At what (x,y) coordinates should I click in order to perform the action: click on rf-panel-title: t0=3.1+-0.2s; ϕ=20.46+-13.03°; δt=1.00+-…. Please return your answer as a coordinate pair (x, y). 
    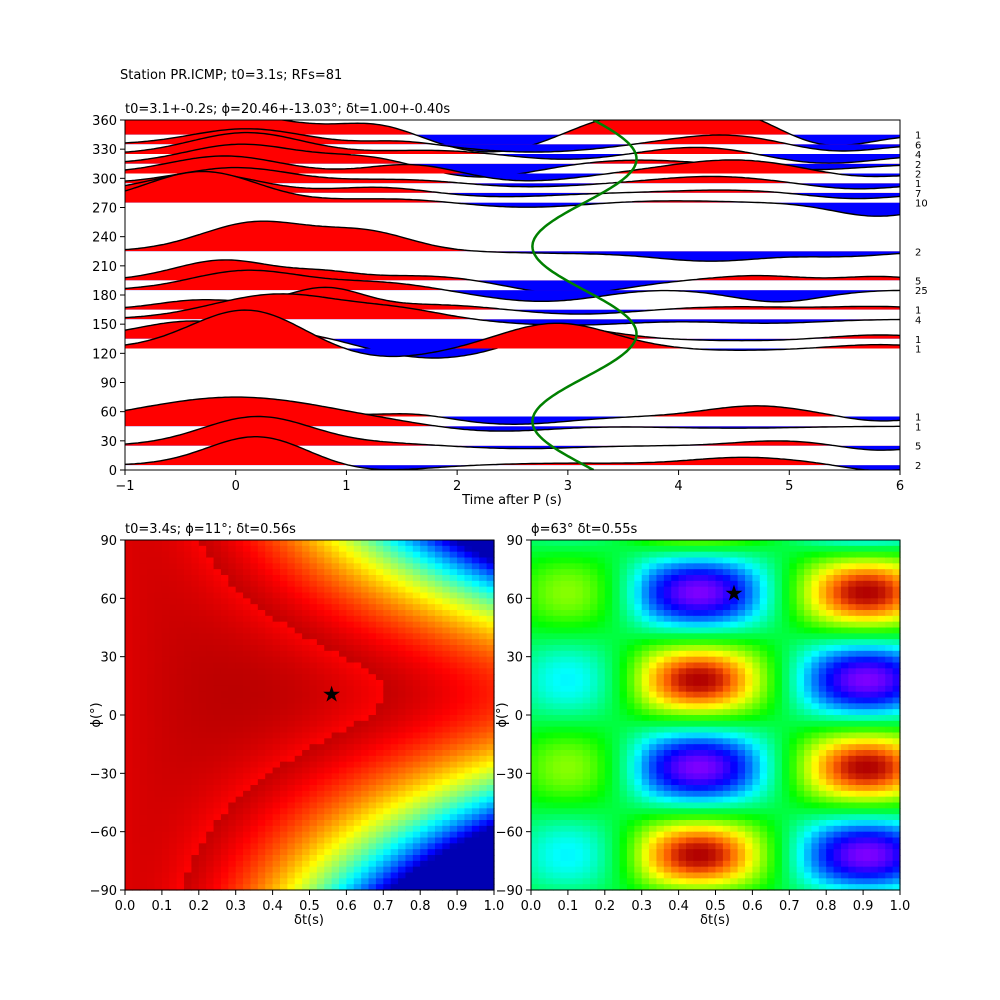
    Looking at the image, I should click on (287, 109).